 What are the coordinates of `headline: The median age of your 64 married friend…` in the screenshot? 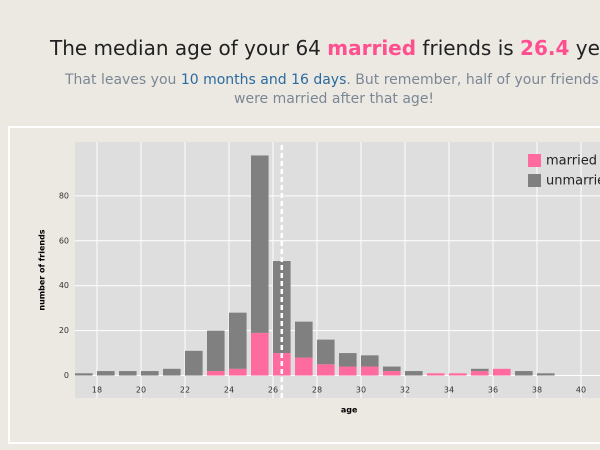 It's located at (325, 48).